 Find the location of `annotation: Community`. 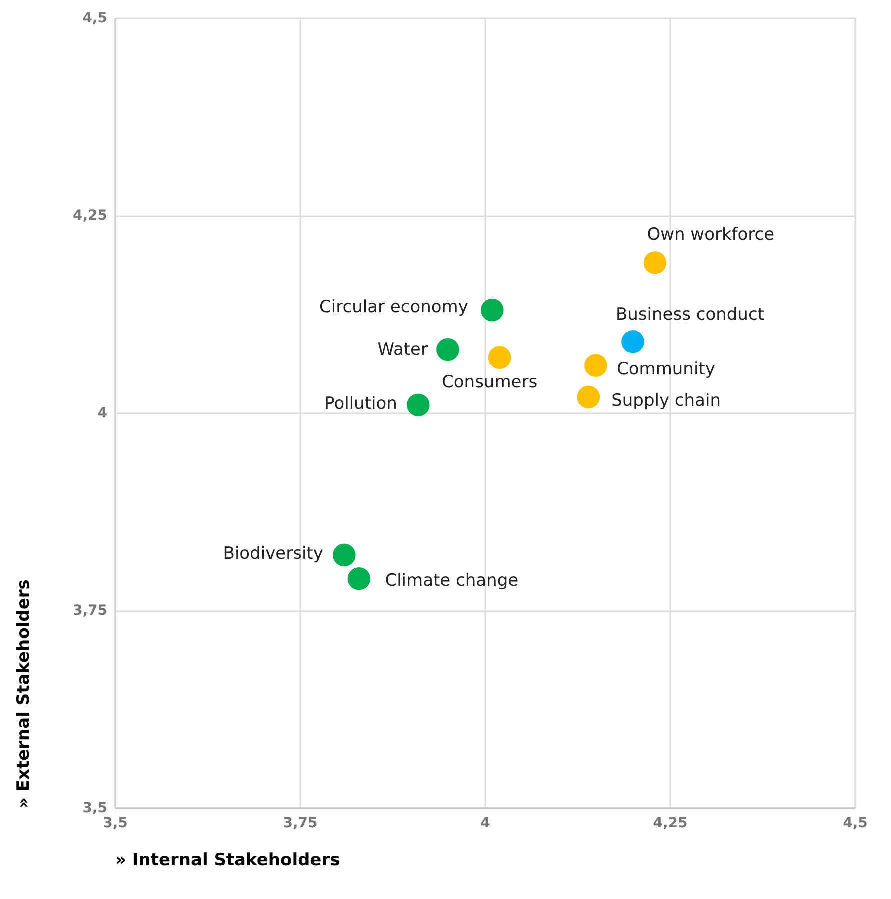

annotation: Community is located at coordinates (666, 370).